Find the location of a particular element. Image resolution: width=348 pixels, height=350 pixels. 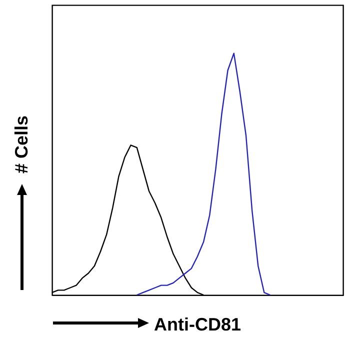

x-axis-title: Anti-CD81 is located at coordinates (198, 324).